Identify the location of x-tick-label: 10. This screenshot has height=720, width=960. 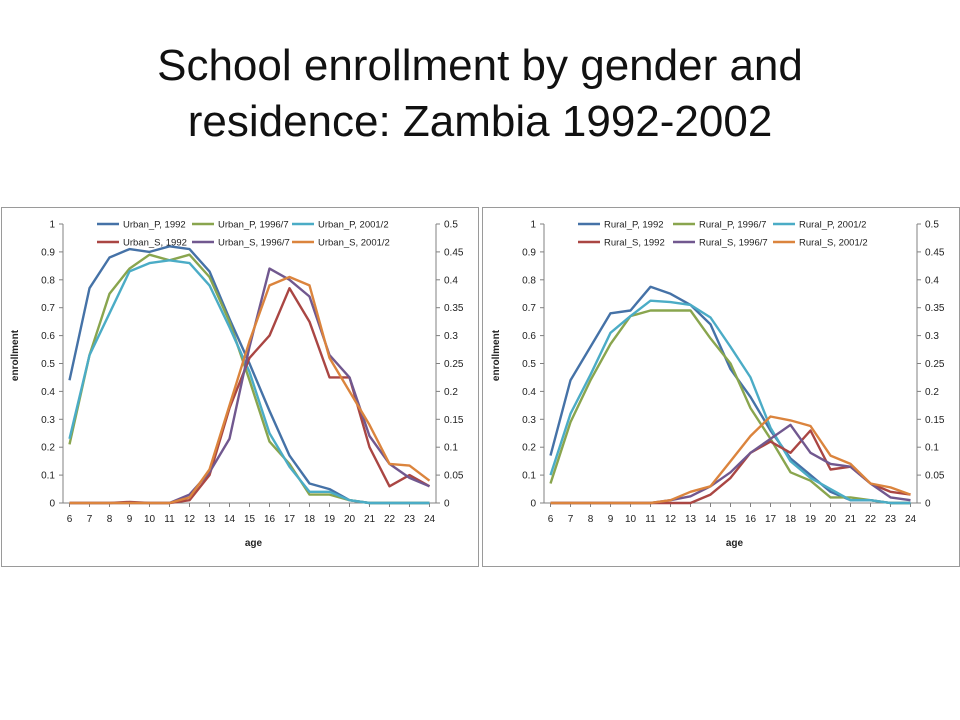
(631, 519).